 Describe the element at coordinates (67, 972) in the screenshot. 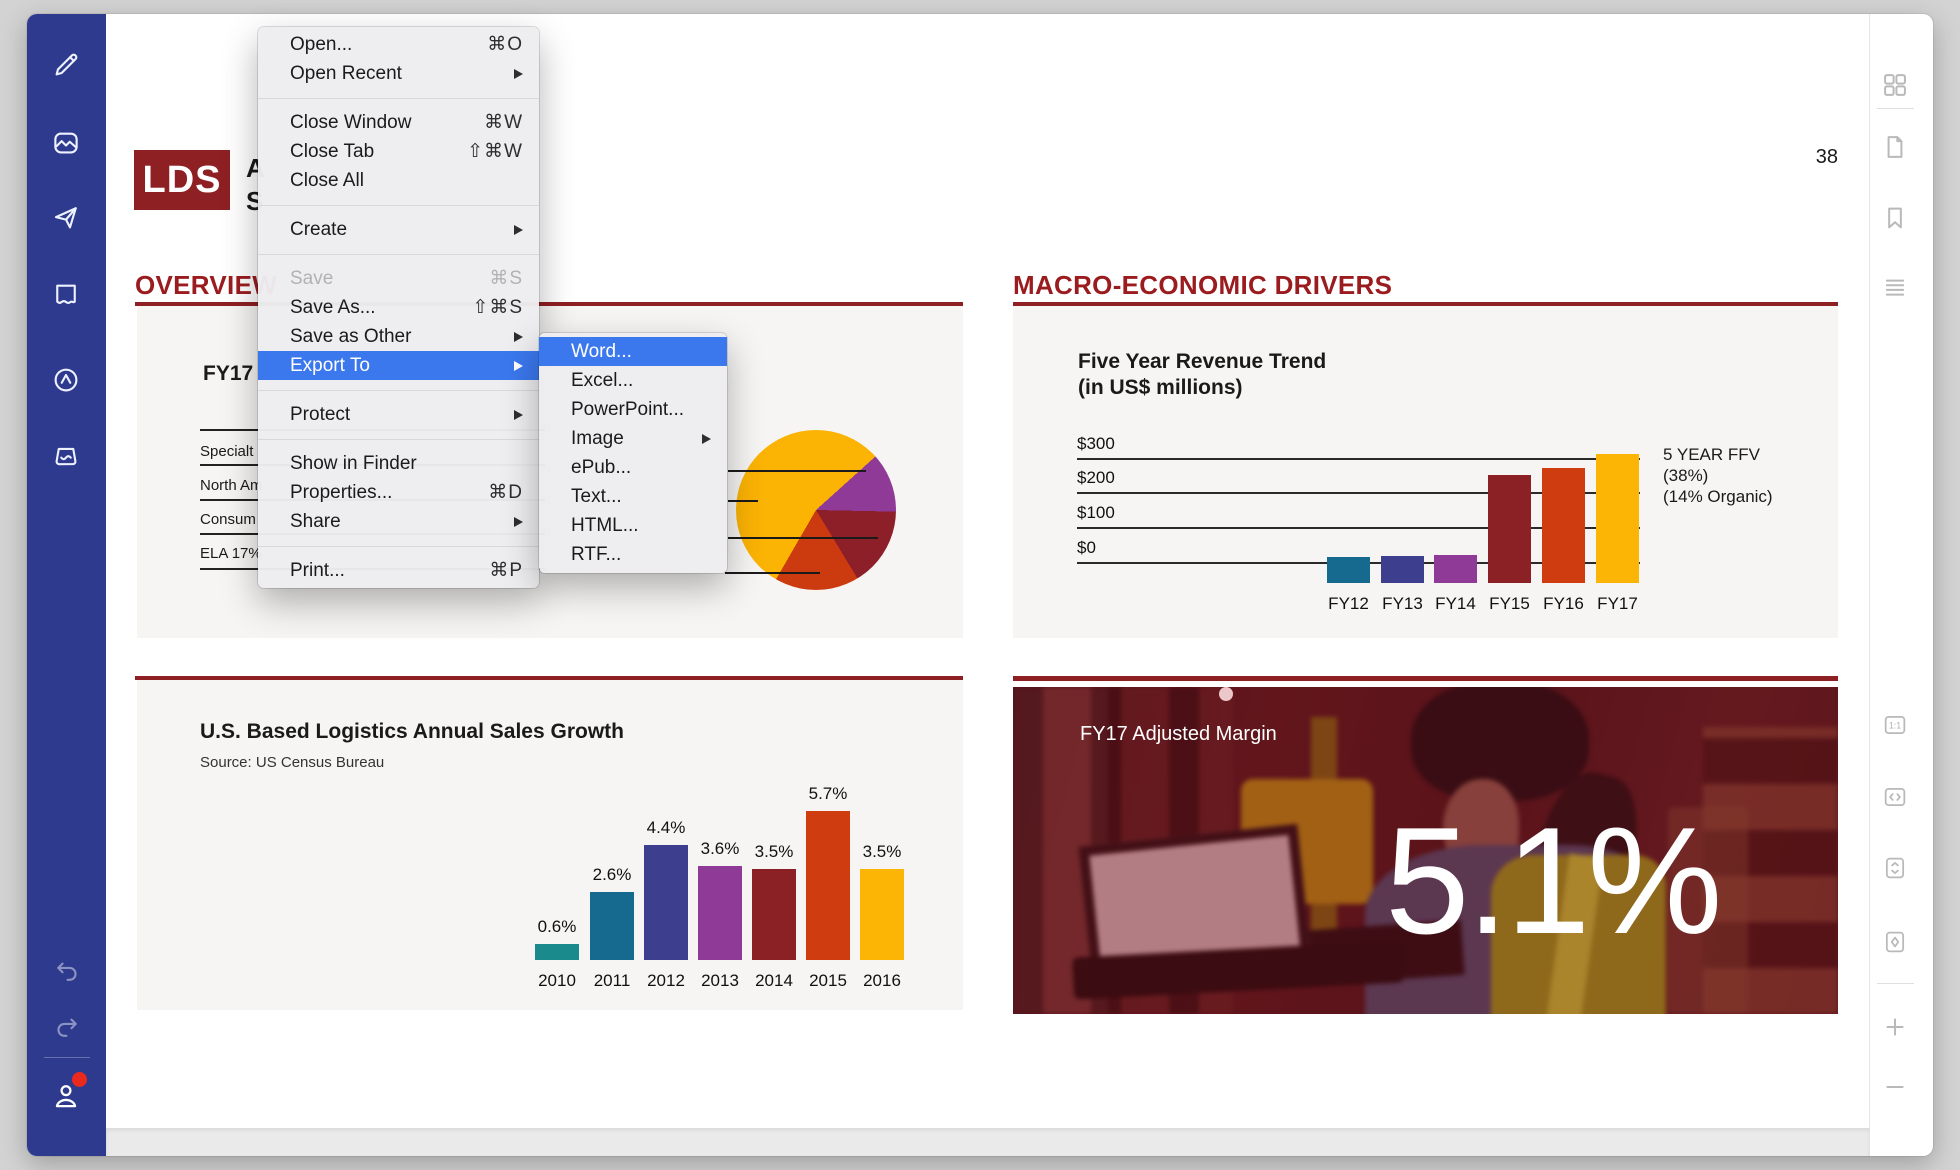

I see `undo-icon` at that location.